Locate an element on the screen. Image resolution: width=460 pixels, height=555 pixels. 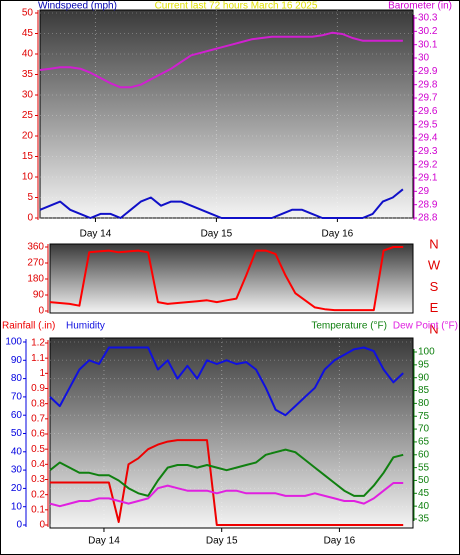
y2-tick-label: E is located at coordinates (434, 307).